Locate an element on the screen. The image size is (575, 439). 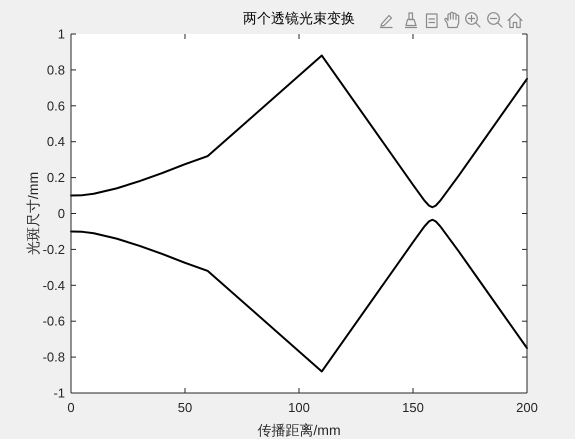
y-tick-label: -0.6 is located at coordinates (53, 321).